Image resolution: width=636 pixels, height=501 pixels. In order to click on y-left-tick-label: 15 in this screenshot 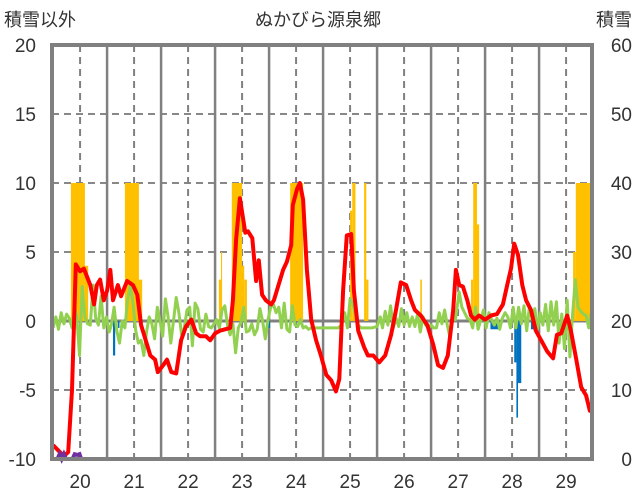, I will do `click(25, 115)`.